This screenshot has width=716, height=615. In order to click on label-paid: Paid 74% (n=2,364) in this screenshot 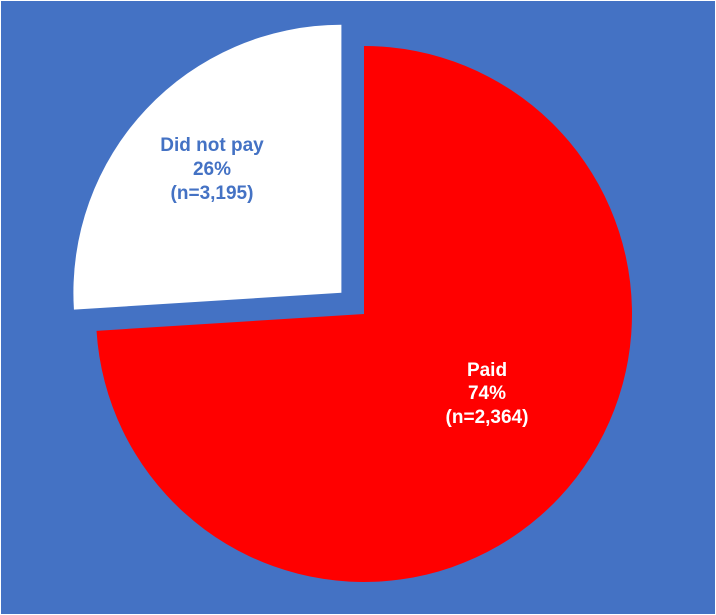, I will do `click(487, 394)`.